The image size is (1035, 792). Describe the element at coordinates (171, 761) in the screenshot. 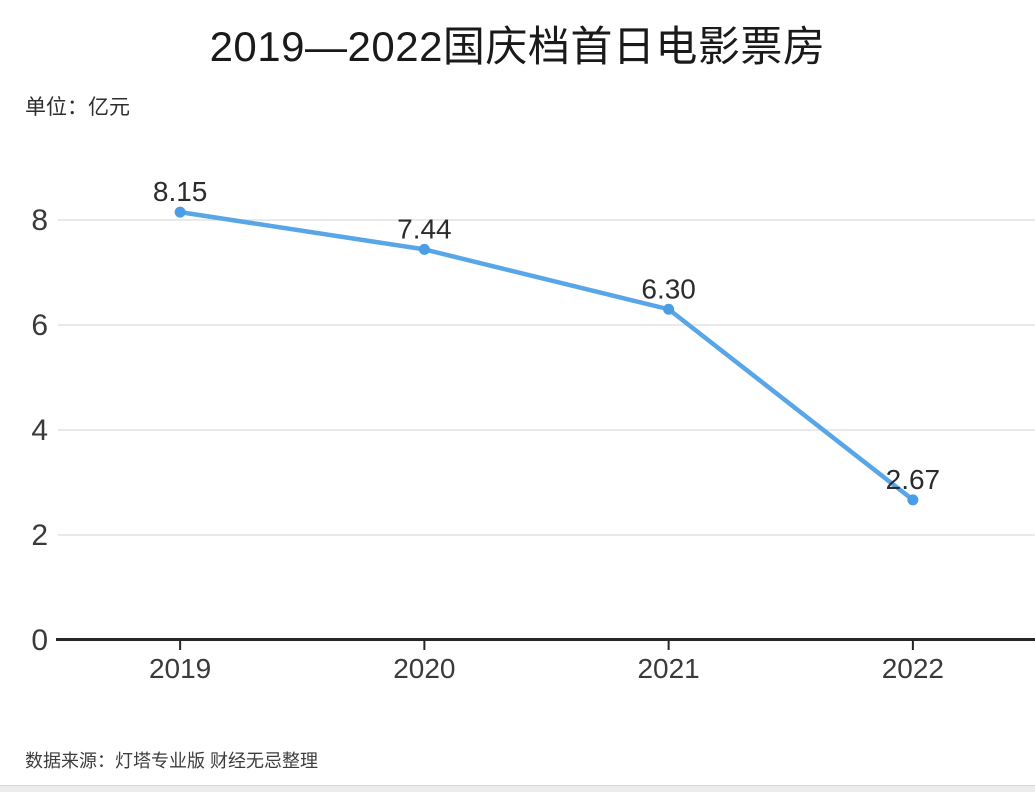

I see `source-note: 数据来源：灯塔专业版 财经无忌整理` at that location.